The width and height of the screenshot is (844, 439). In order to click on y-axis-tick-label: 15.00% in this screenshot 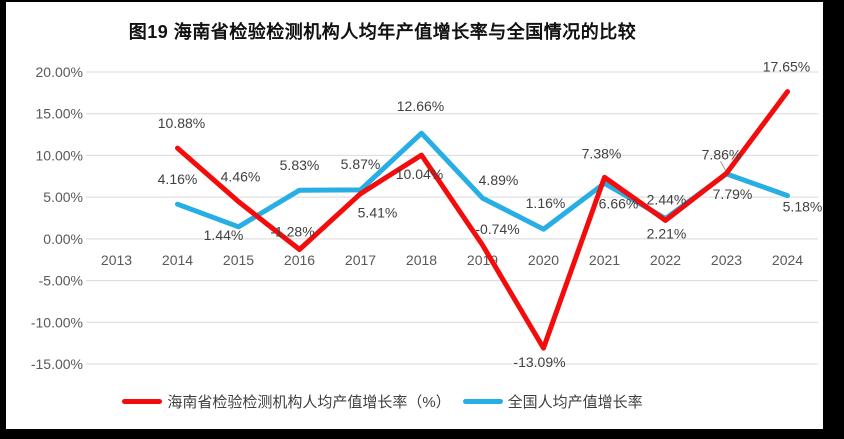, I will do `click(59, 114)`.